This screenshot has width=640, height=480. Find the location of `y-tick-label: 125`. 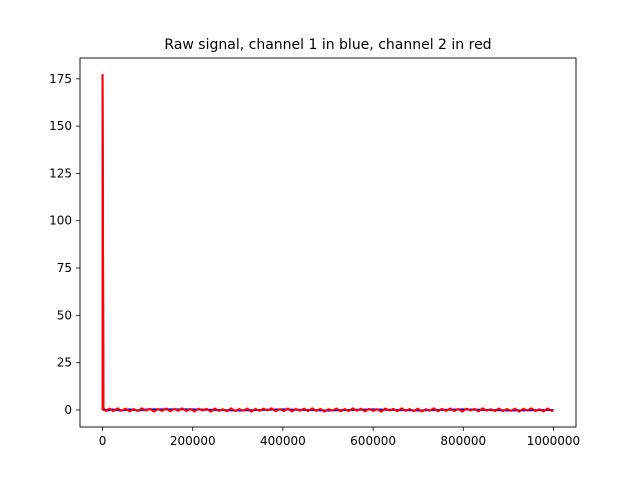

y-tick-label: 125 is located at coordinates (60, 173).